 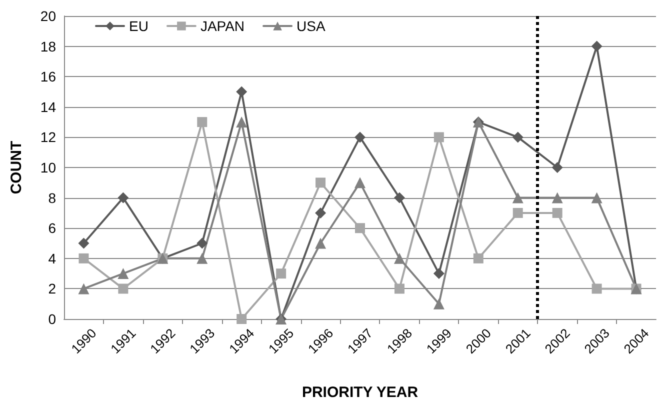 I want to click on legend-label: EU, so click(x=138, y=26).